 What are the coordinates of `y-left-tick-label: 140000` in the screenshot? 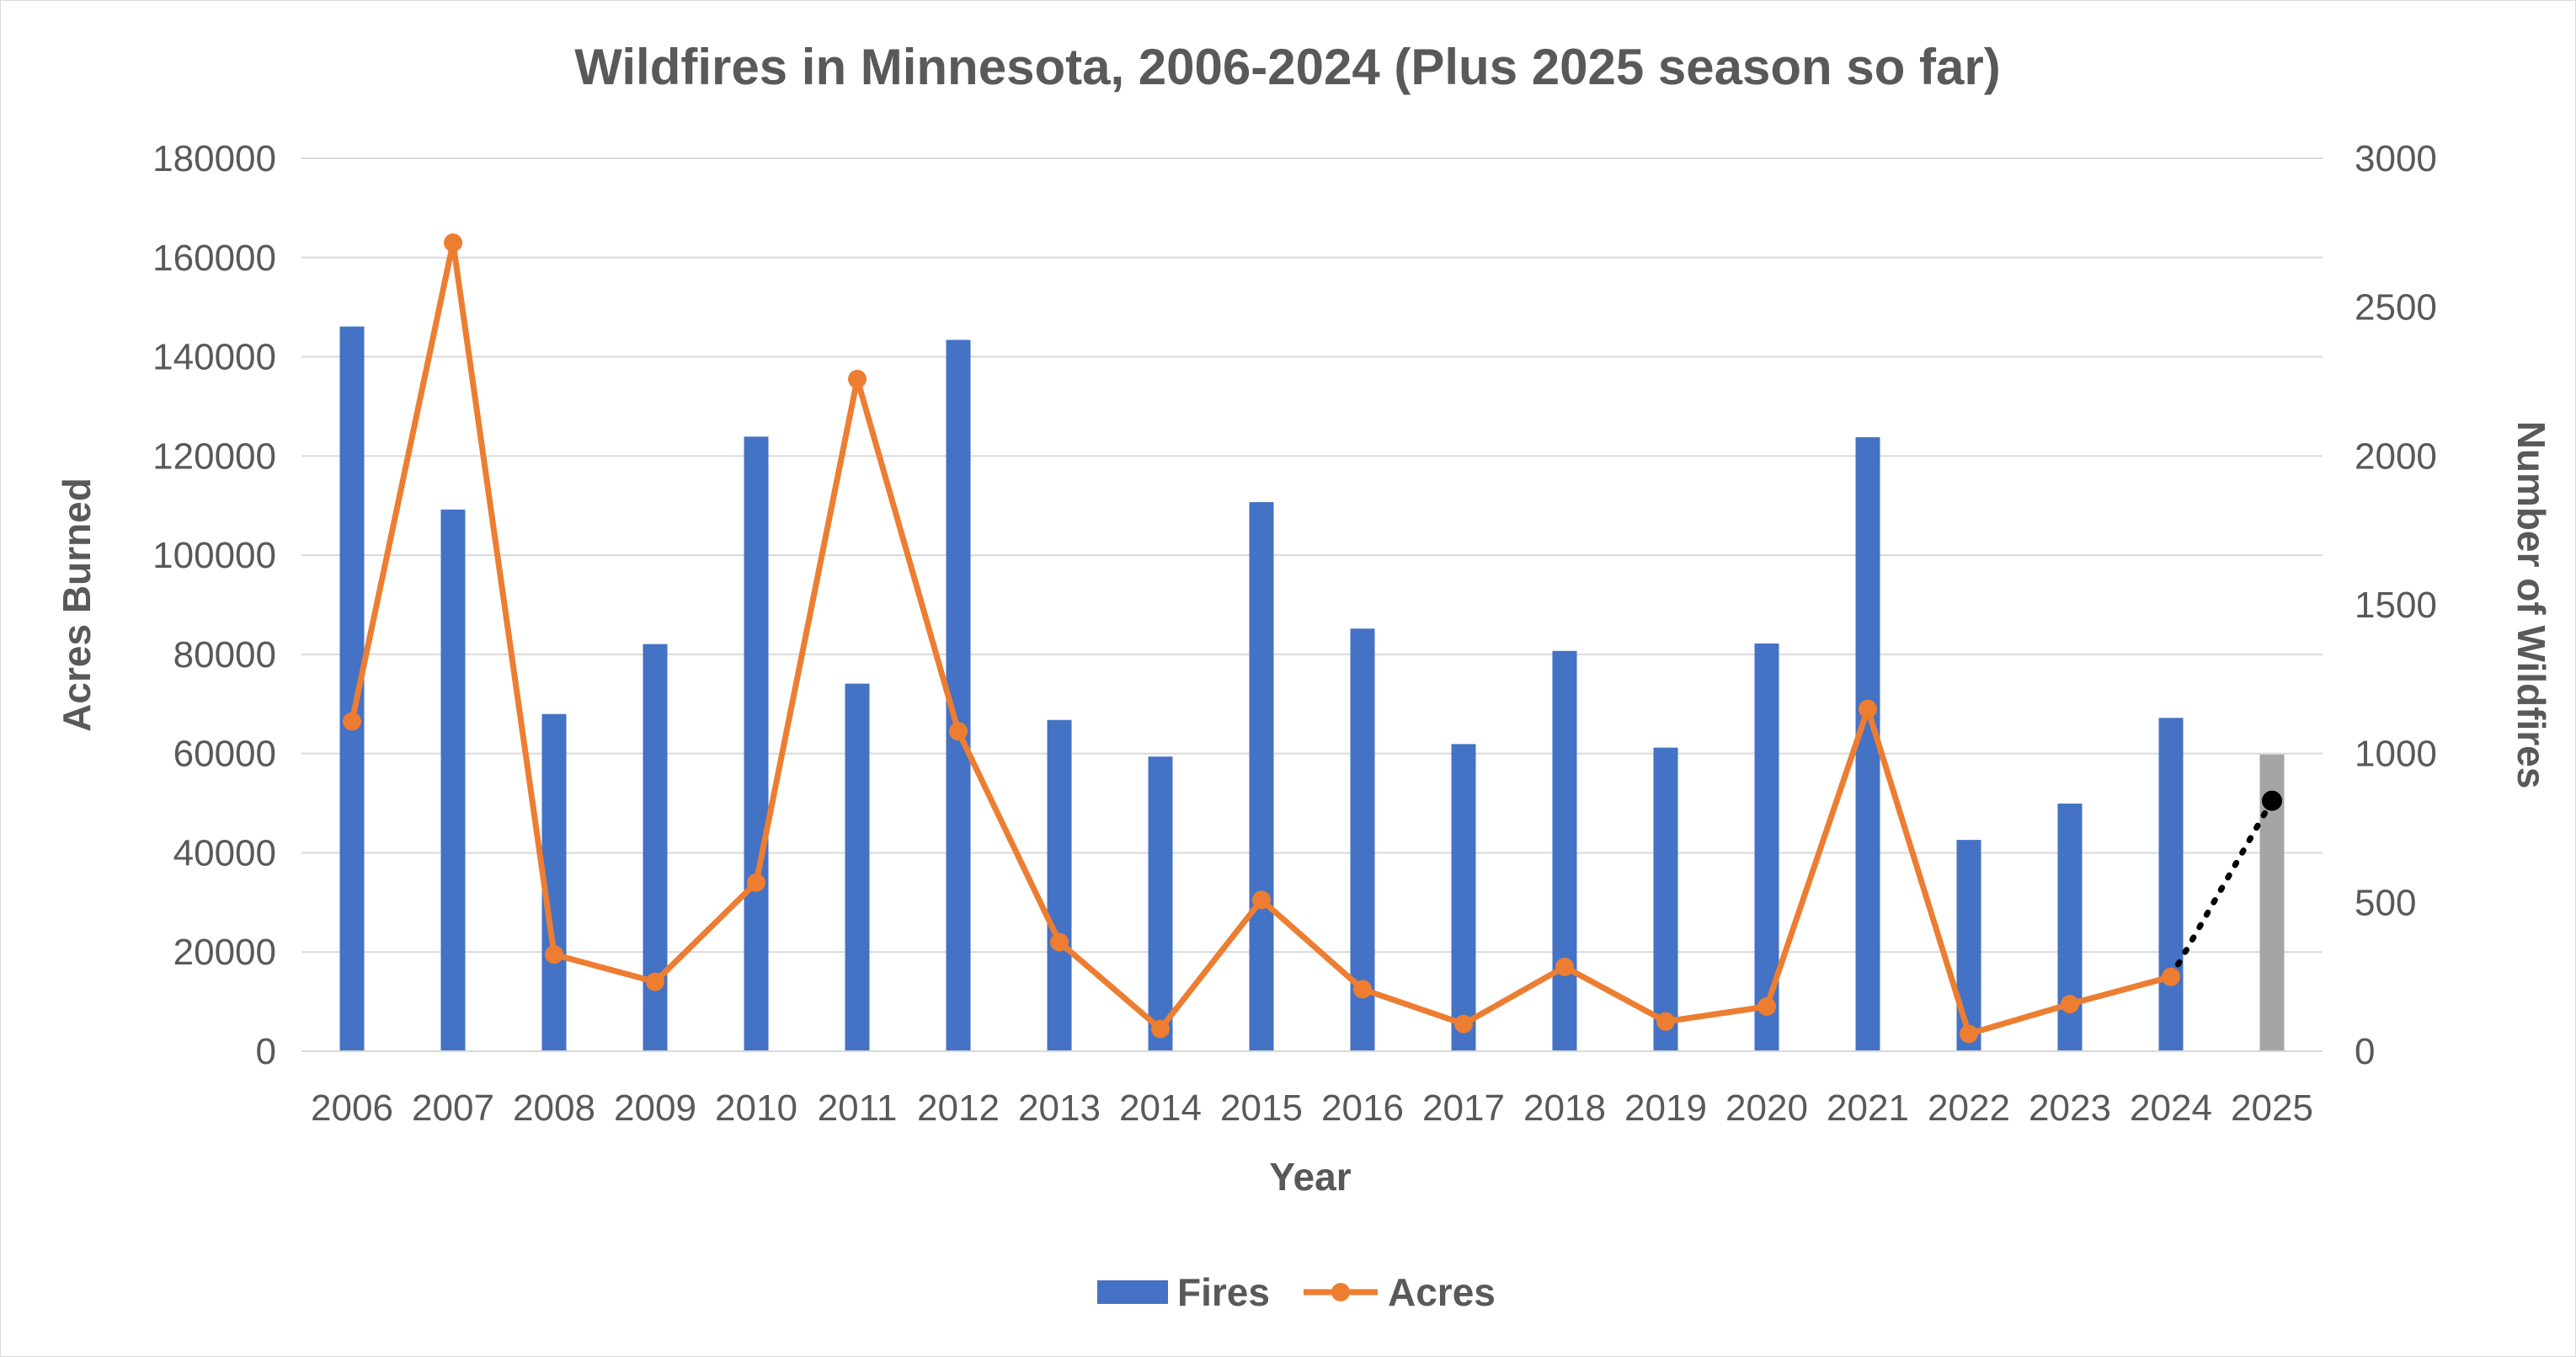 It's located at (214, 358).